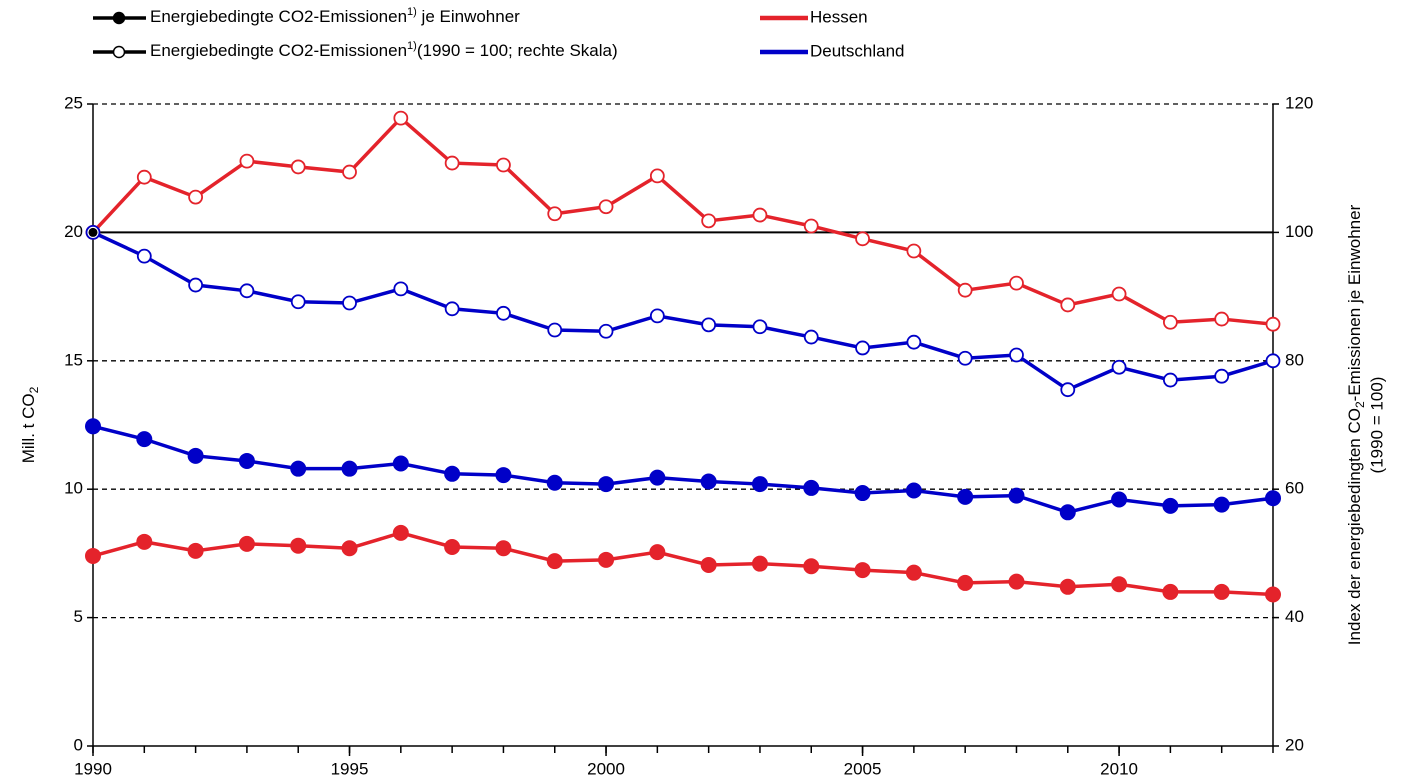  I want to click on legend-label-part: (1990 = 100; rechte Skala), so click(517, 50).